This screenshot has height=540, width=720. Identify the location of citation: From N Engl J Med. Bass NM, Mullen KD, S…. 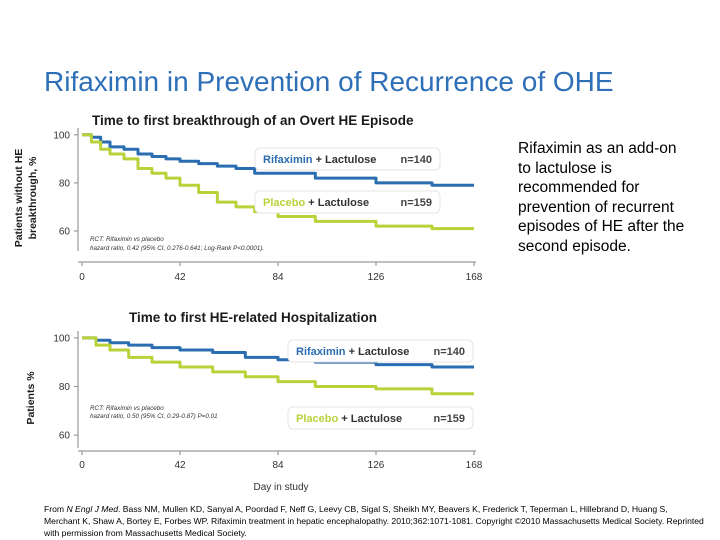
(374, 521).